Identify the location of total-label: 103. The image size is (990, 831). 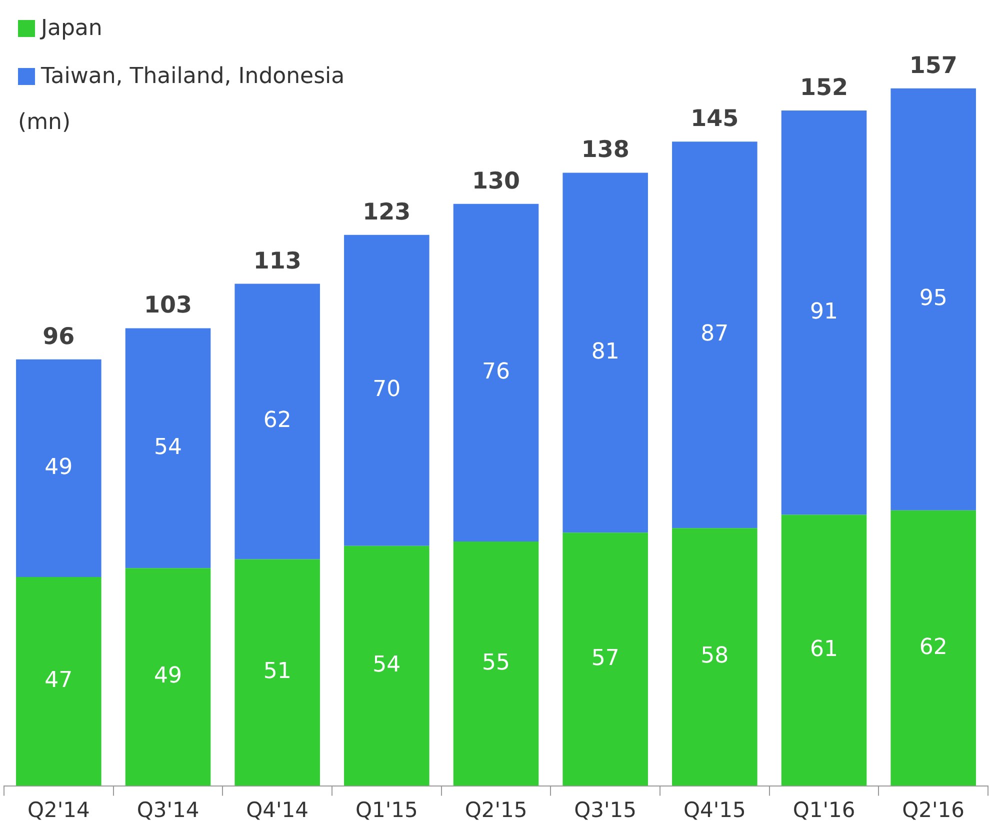
(168, 305).